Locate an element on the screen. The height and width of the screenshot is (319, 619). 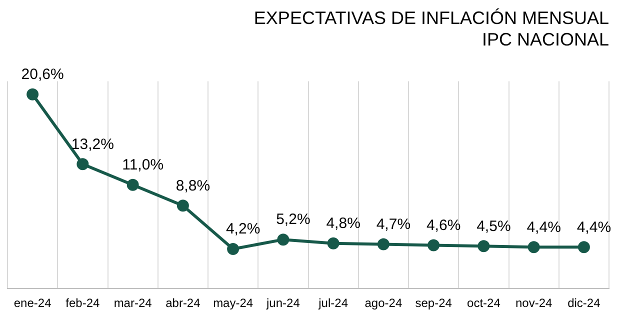
x-tick-label: ene-24 is located at coordinates (33, 303).